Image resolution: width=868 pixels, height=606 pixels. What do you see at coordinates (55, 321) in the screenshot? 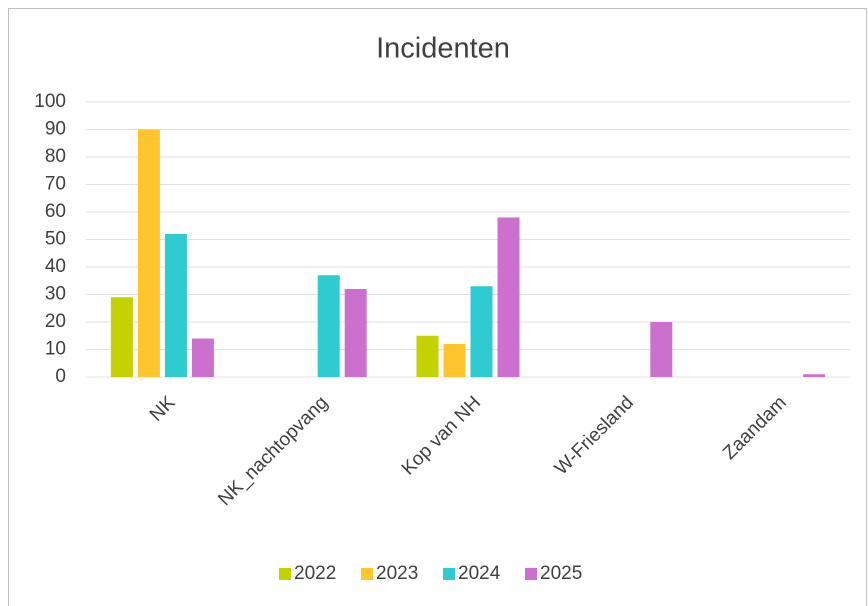
I see `y-tick-label: 20` at bounding box center [55, 321].